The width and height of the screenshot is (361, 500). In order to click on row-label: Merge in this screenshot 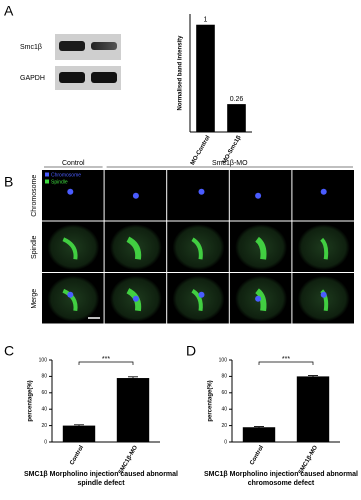, I will do `click(34, 299)`.